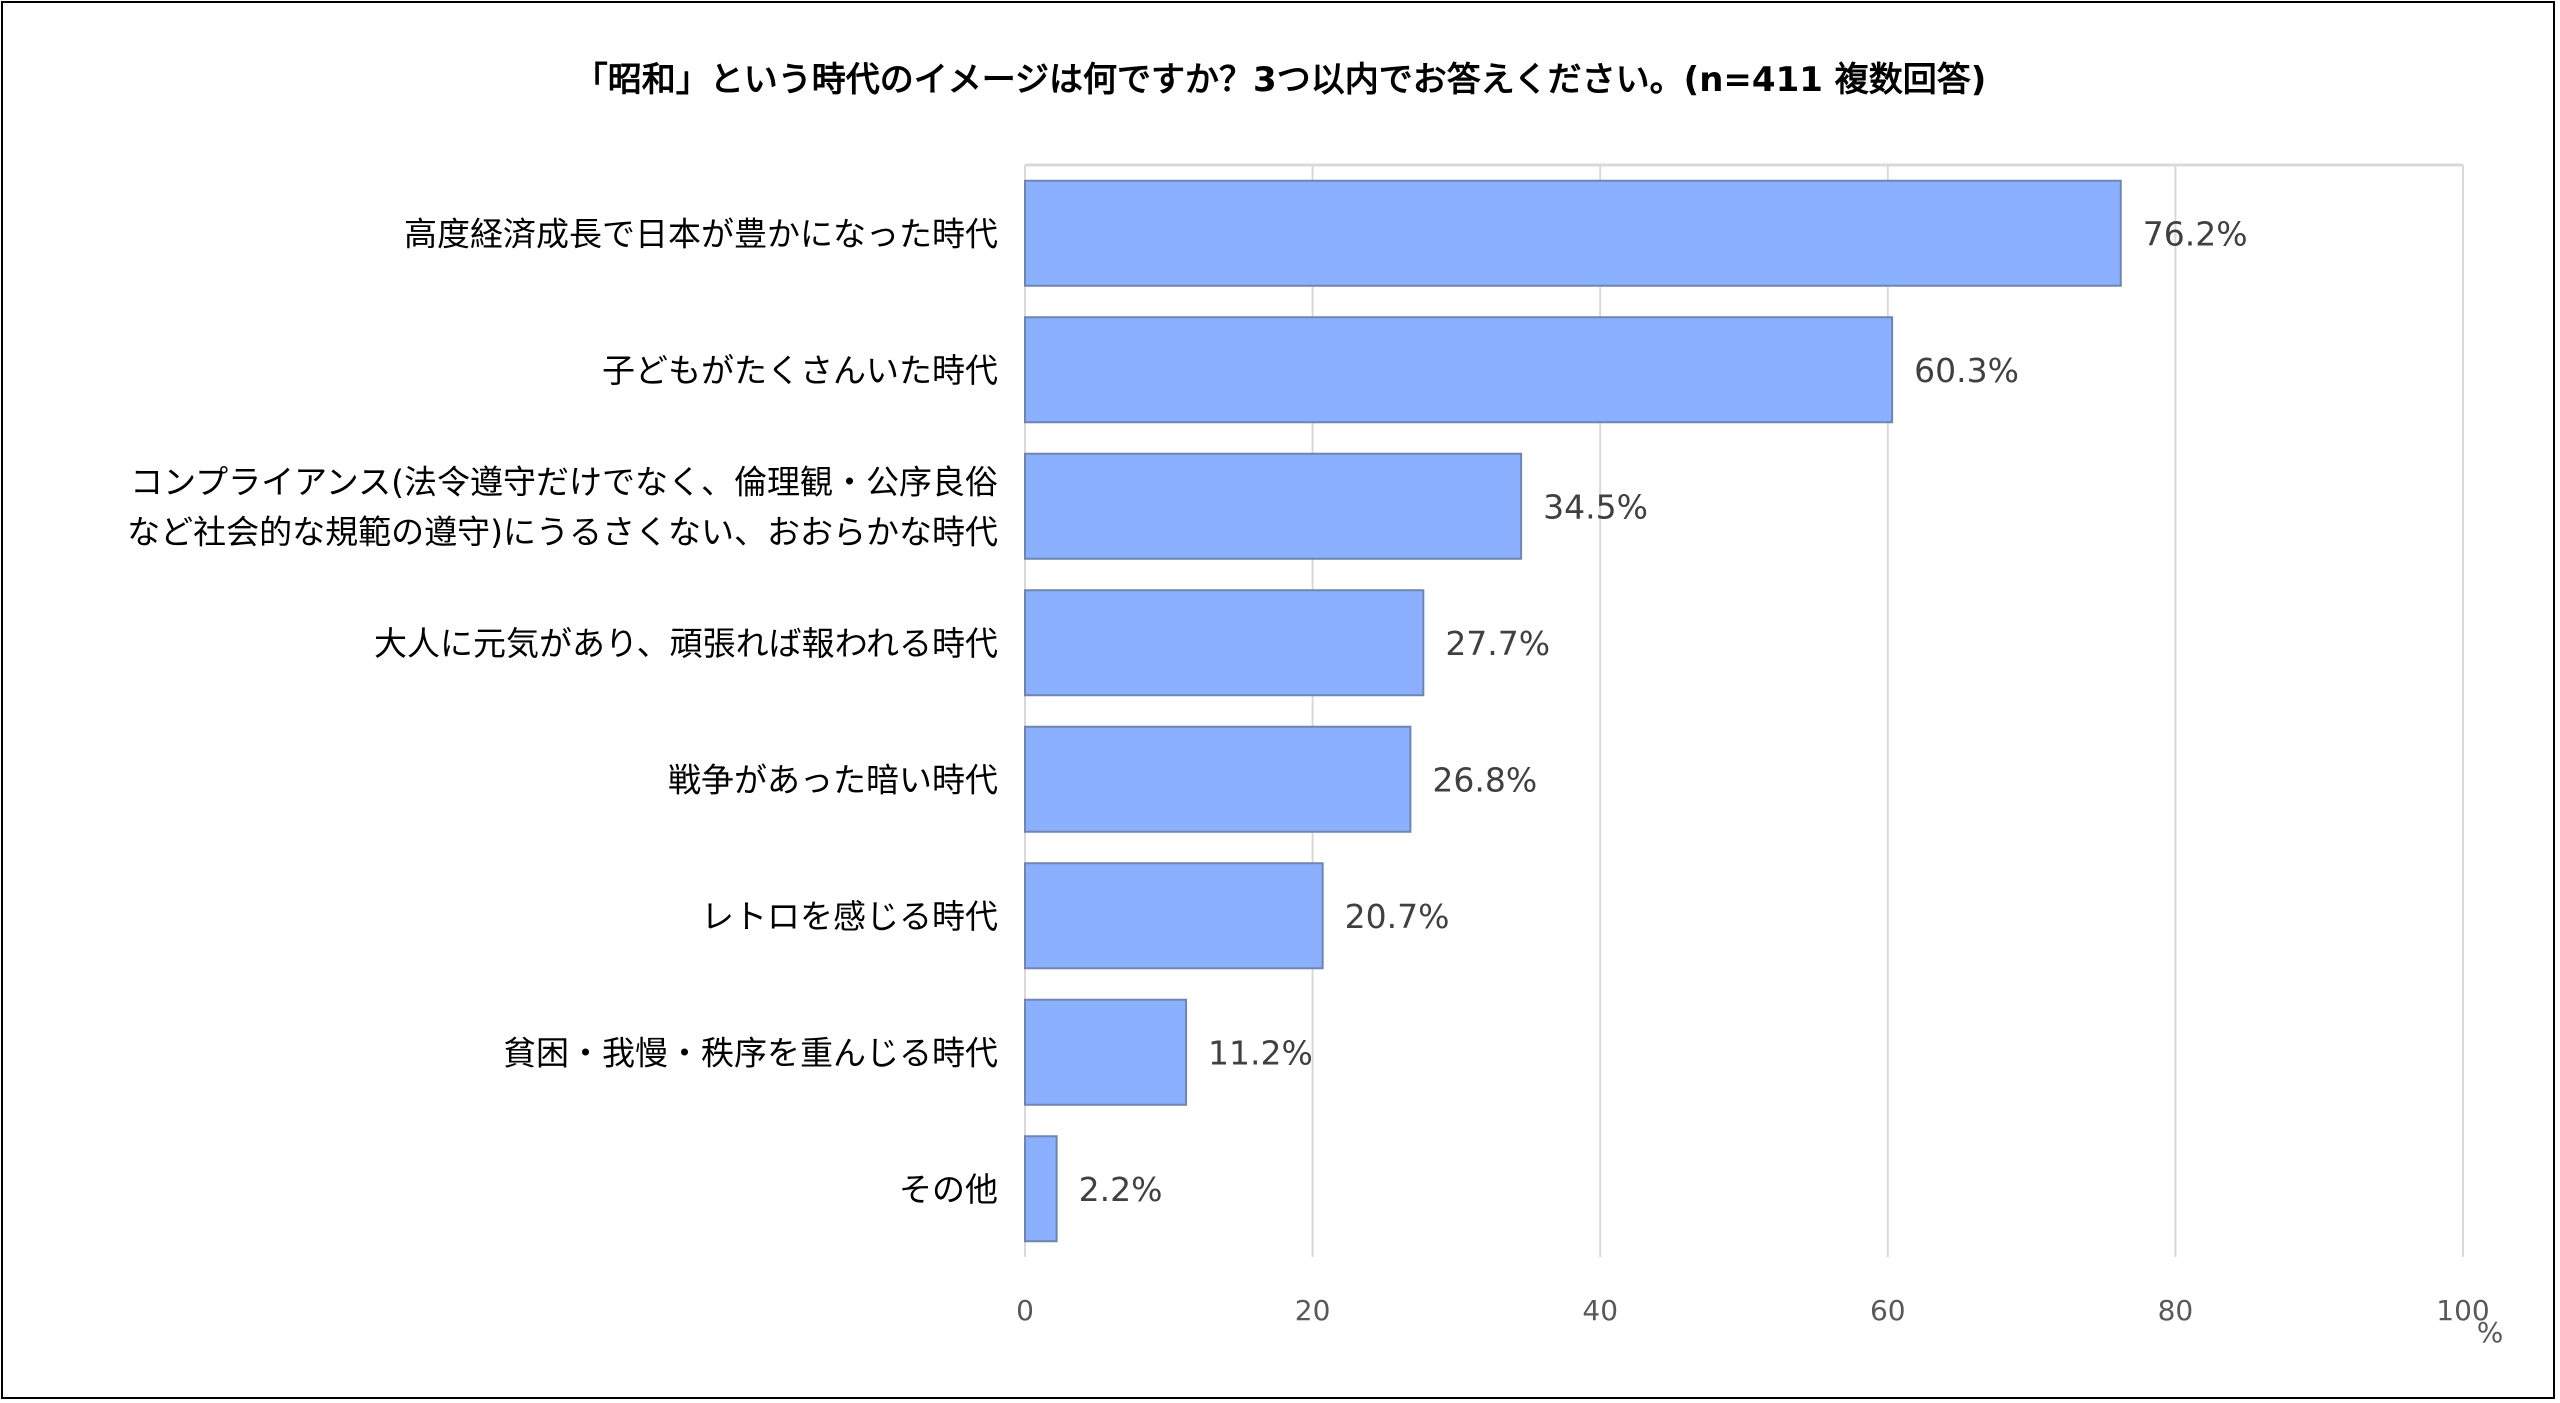 The height and width of the screenshot is (1403, 2560). Describe the element at coordinates (833, 779) in the screenshot. I see `category-label: 戦争があった暗い時代` at that location.